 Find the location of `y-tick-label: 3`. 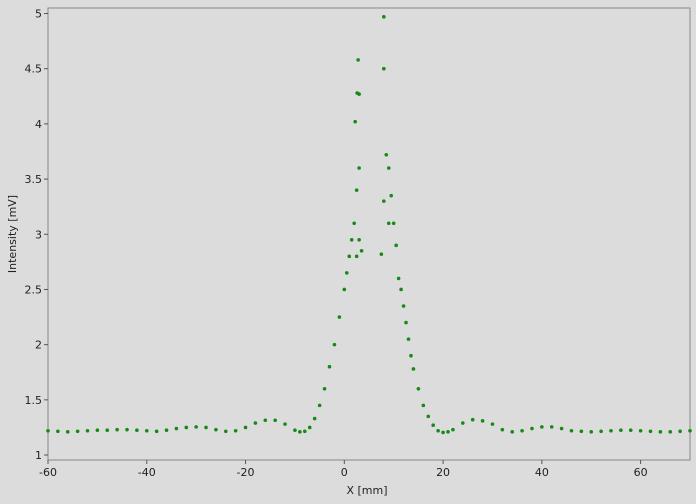

y-tick-label: 3 is located at coordinates (38, 234).